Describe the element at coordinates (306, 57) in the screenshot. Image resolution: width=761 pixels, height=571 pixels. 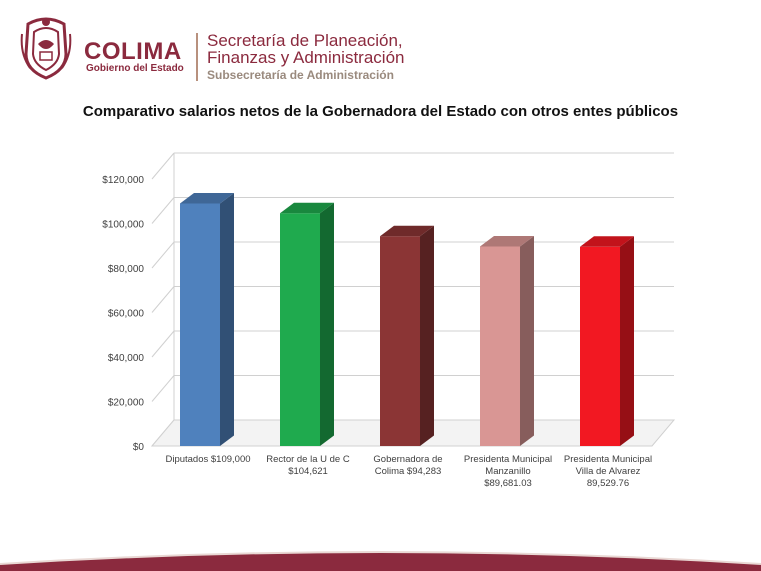
I see `secretaria-line2: Finanzas y Administración` at that location.